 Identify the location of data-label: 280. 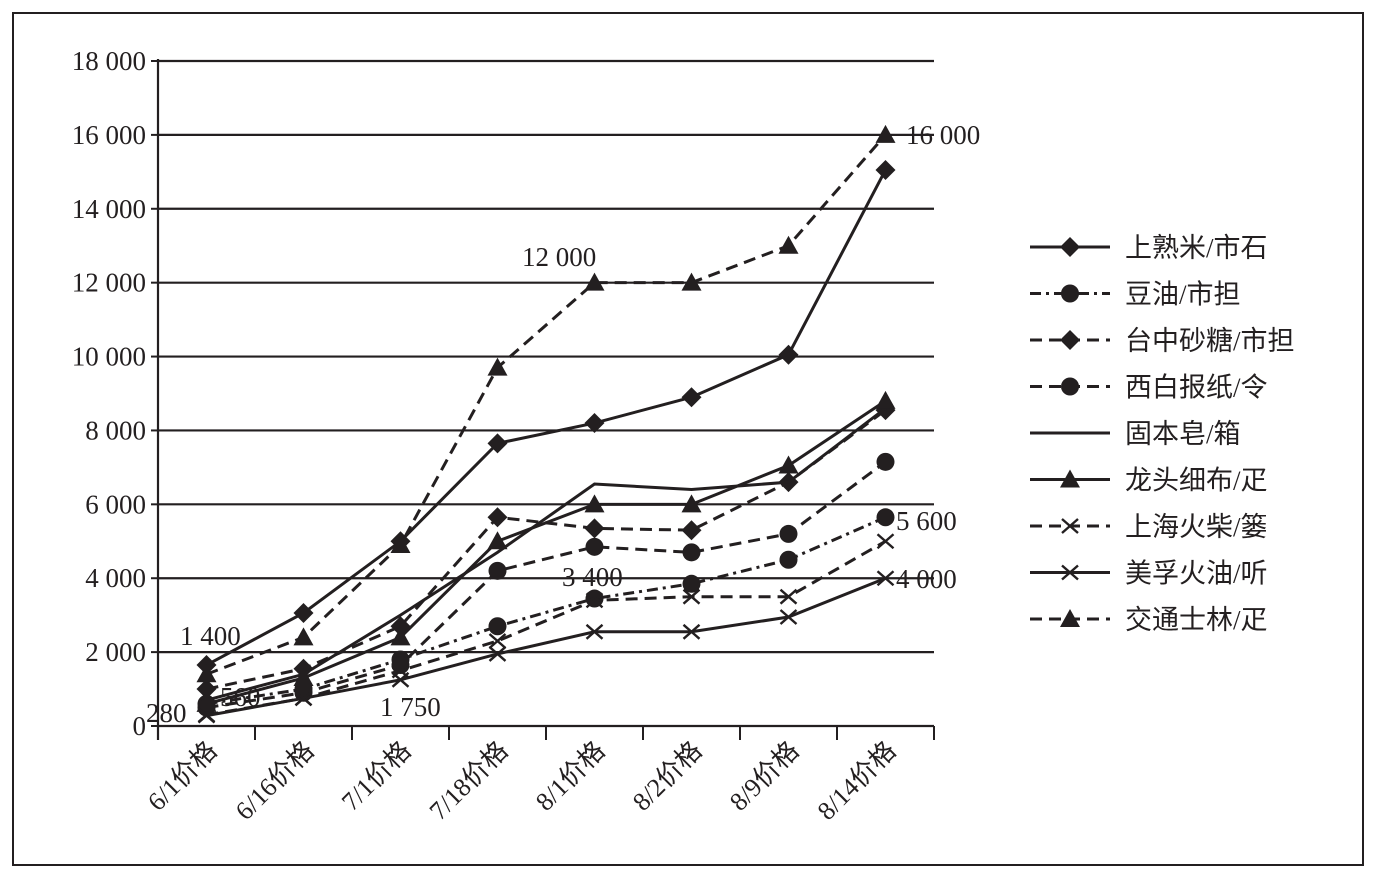
(166, 713).